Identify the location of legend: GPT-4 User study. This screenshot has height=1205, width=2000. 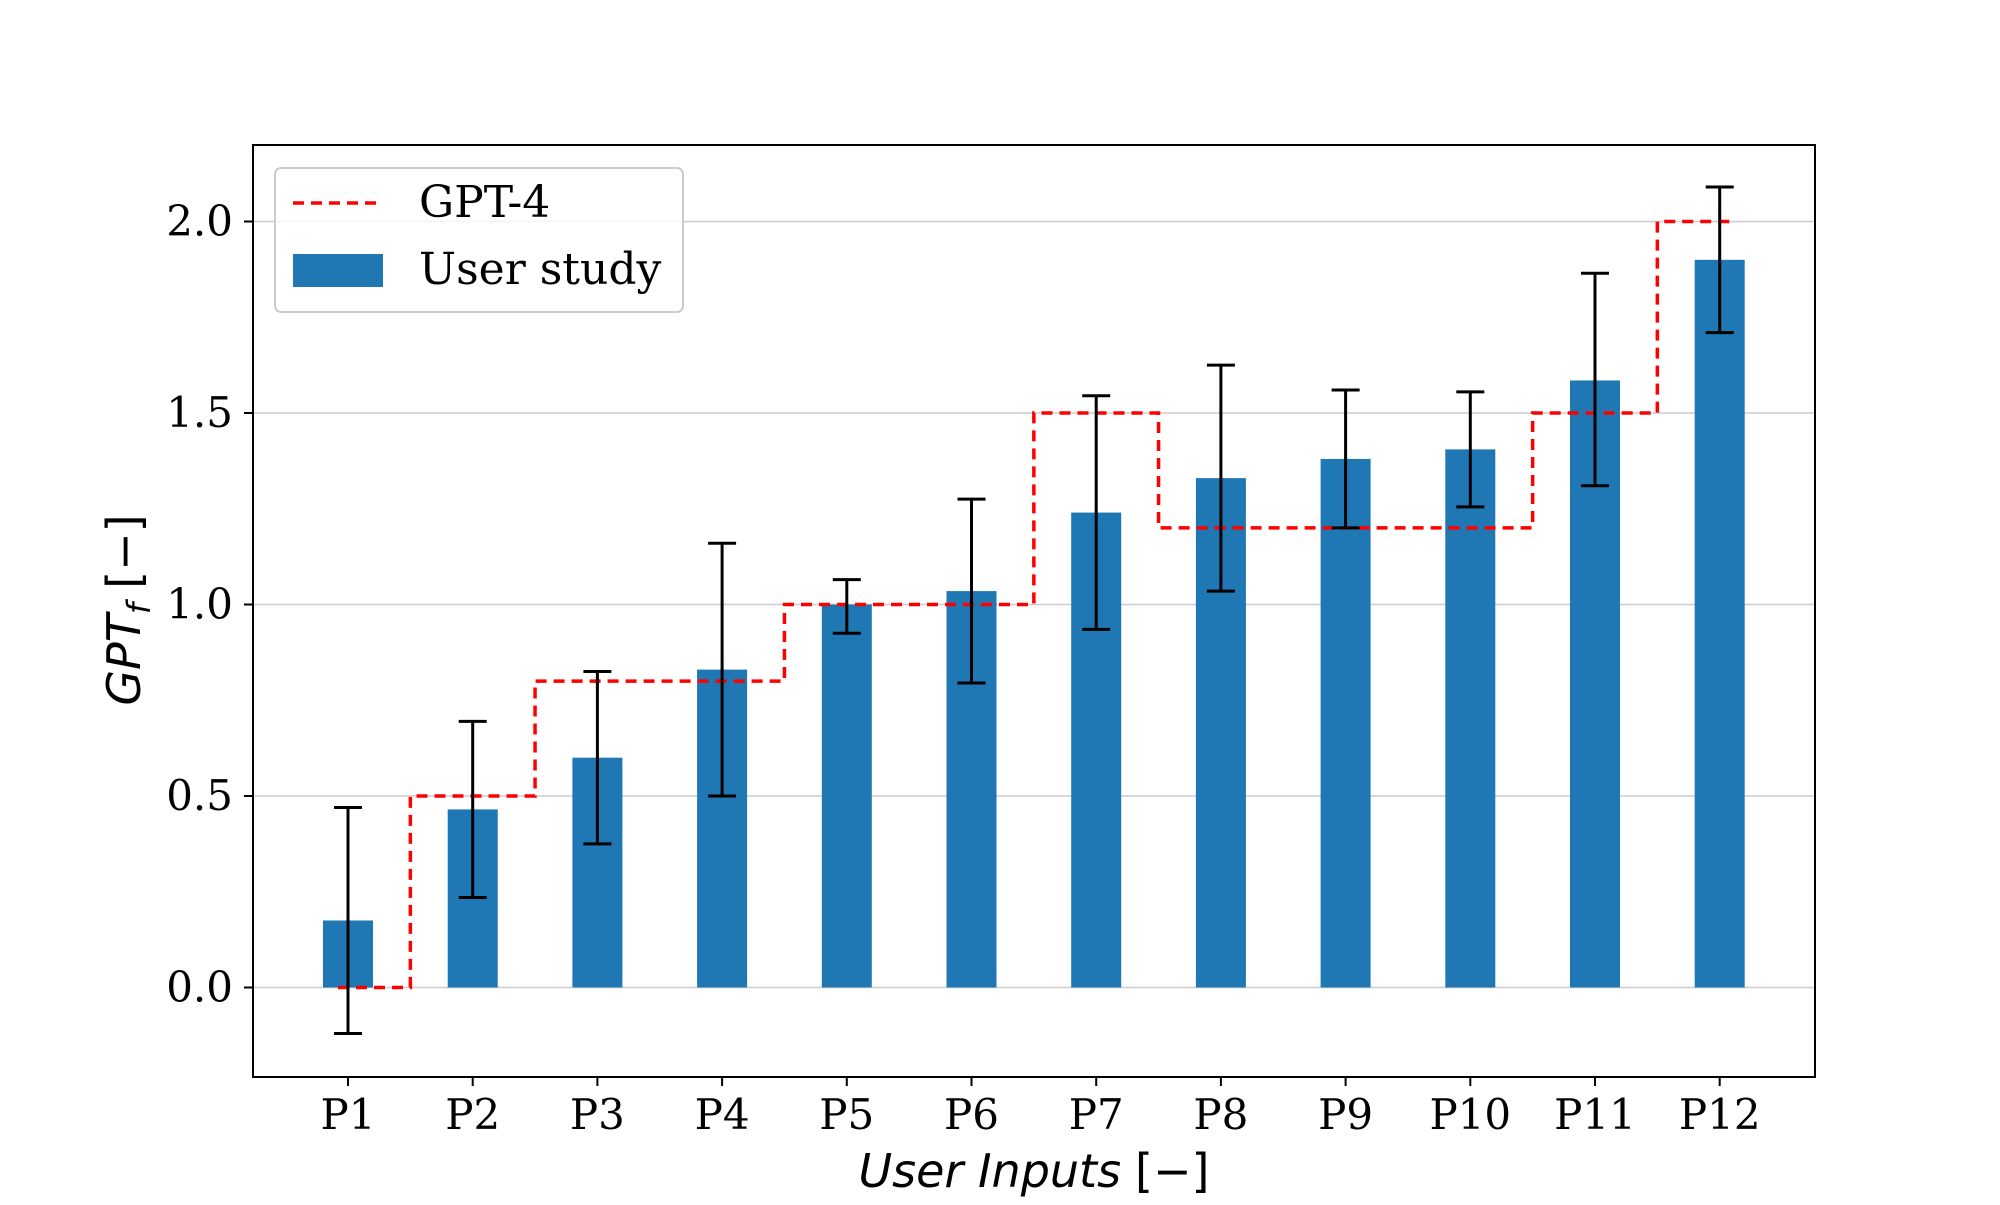
(479, 240).